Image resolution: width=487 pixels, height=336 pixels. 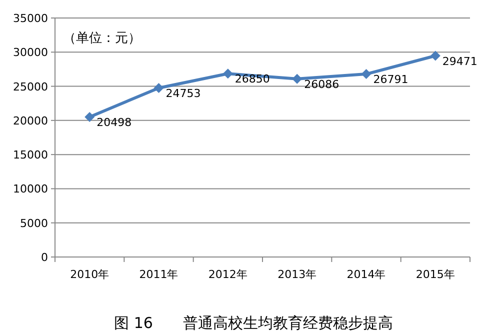 I want to click on y-tick-label: 0, so click(x=44, y=257).